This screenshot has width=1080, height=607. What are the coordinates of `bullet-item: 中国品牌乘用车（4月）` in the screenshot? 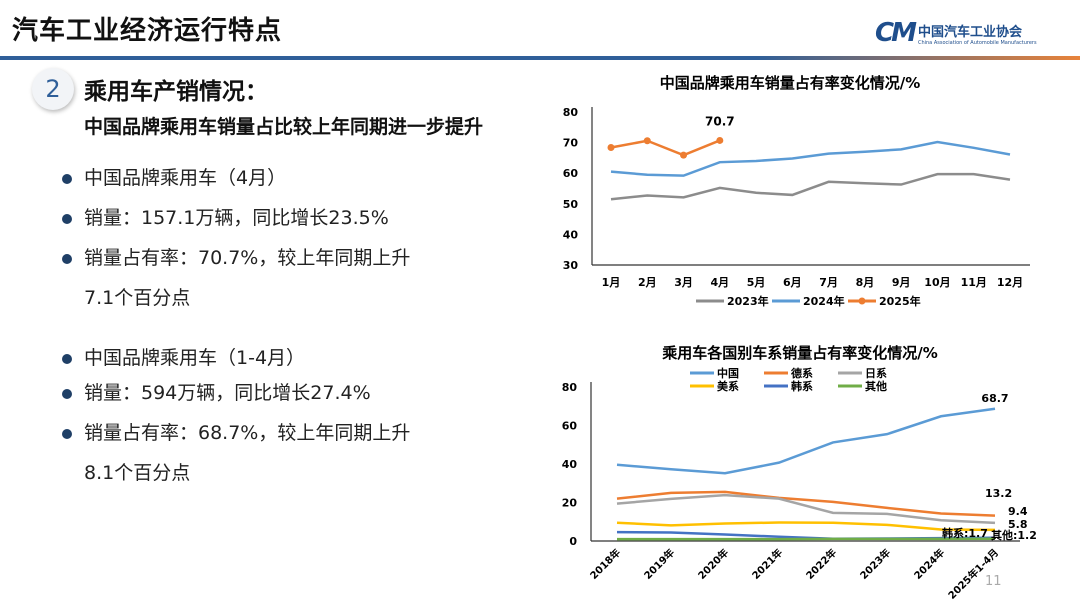 It's located at (174, 176).